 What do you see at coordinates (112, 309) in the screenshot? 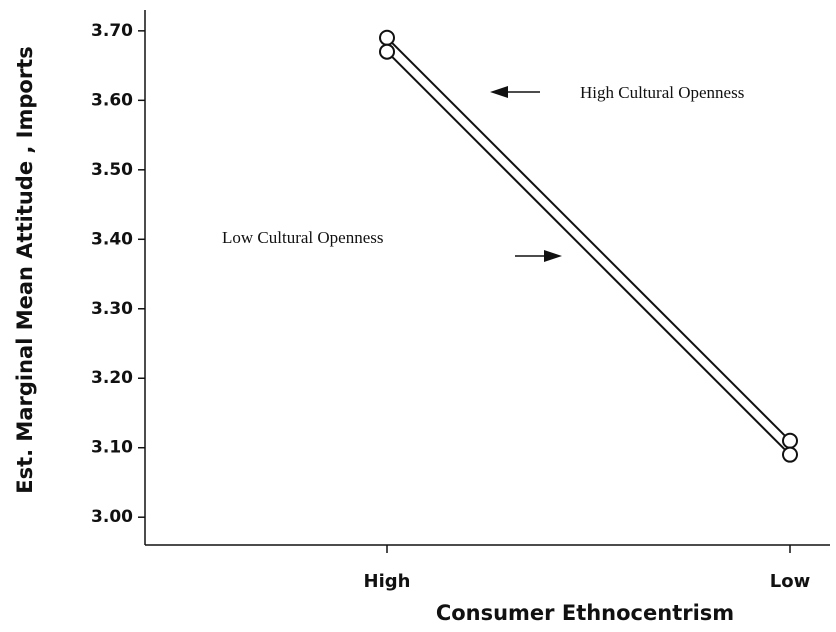
I see `y-tick-label: 3.30` at bounding box center [112, 309].